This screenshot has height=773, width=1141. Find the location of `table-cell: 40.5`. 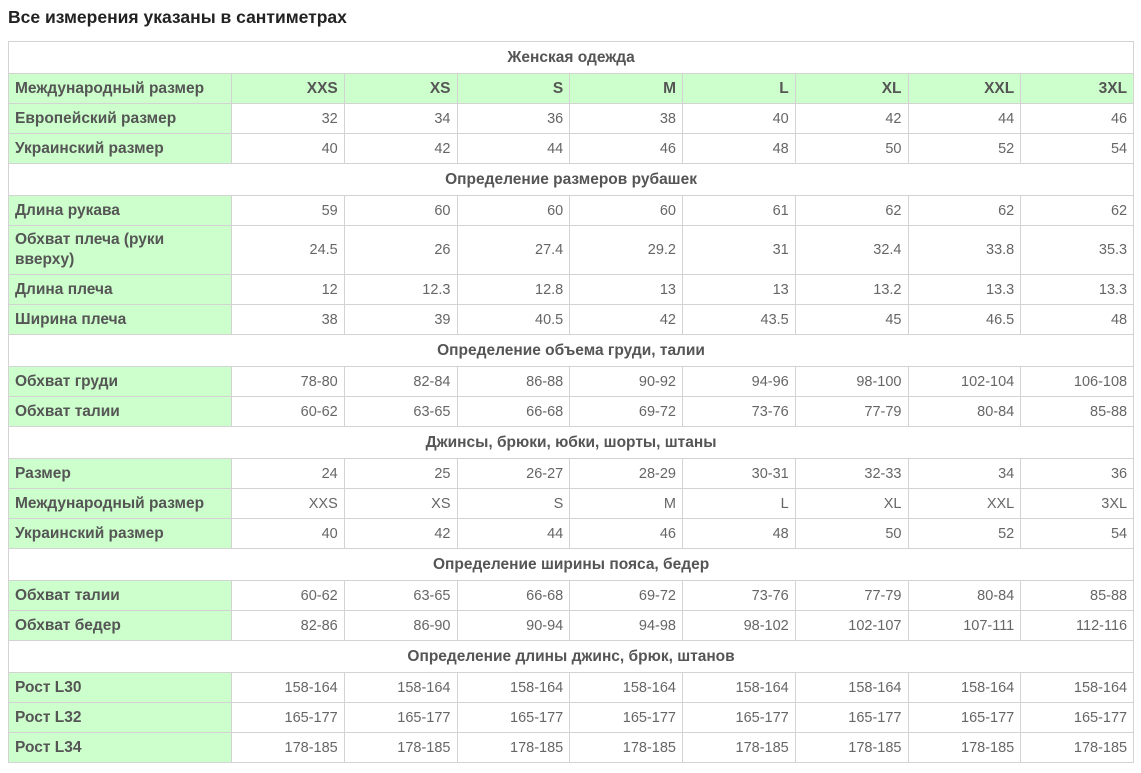

table-cell: 40.5 is located at coordinates (513, 319).